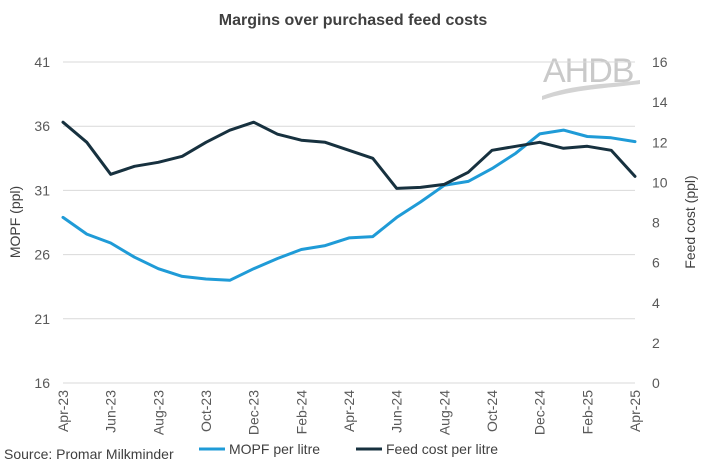 This screenshot has height=465, width=707. I want to click on x-tick-label: Dec-24, so click(540, 412).